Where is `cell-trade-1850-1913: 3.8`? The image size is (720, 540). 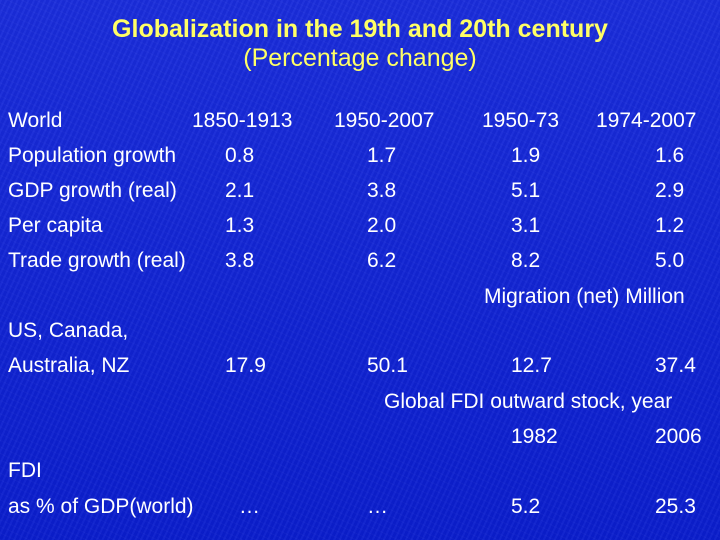 cell-trade-1850-1913: 3.8 is located at coordinates (240, 260).